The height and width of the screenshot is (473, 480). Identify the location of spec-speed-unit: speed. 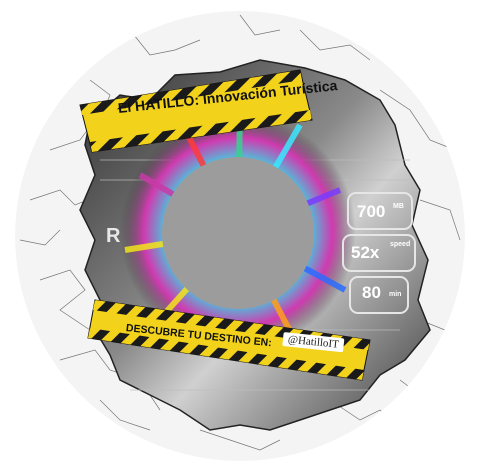
(400, 244).